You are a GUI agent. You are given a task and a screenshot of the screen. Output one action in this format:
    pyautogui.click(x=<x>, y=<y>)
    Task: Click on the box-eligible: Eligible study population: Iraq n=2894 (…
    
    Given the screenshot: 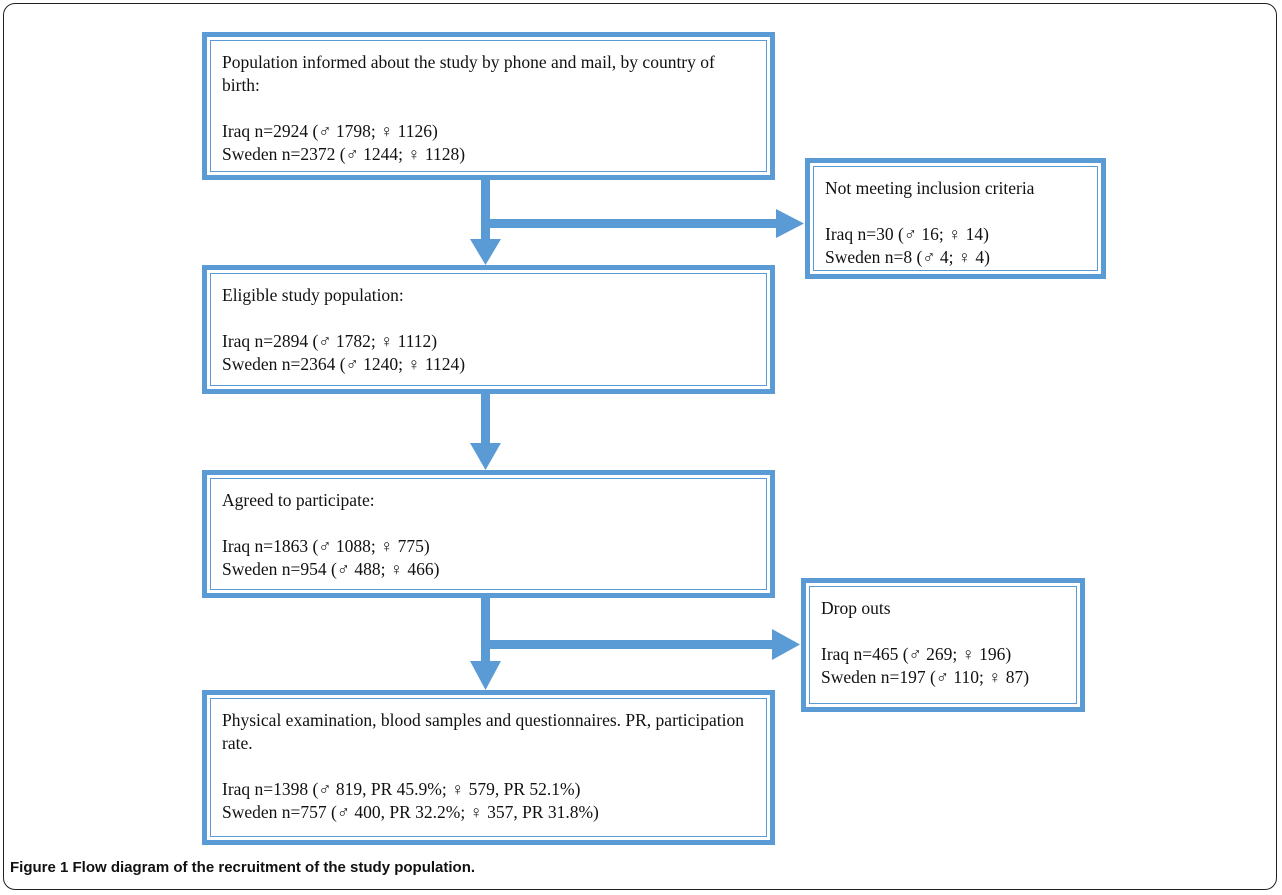 What is the action you would take?
    pyautogui.click(x=488, y=329)
    